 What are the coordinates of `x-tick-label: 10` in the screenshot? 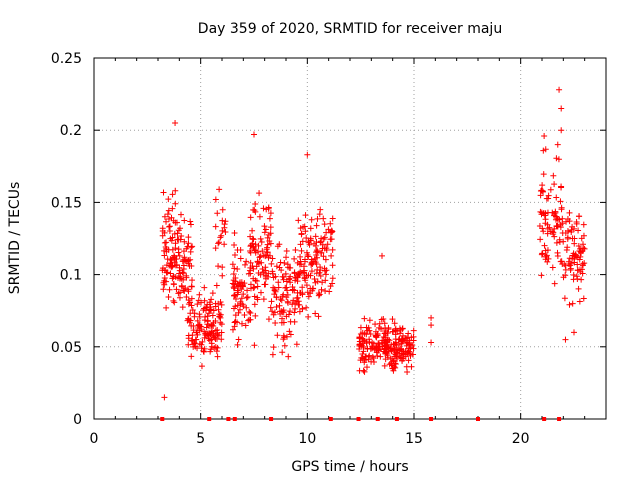 It's located at (307, 439).